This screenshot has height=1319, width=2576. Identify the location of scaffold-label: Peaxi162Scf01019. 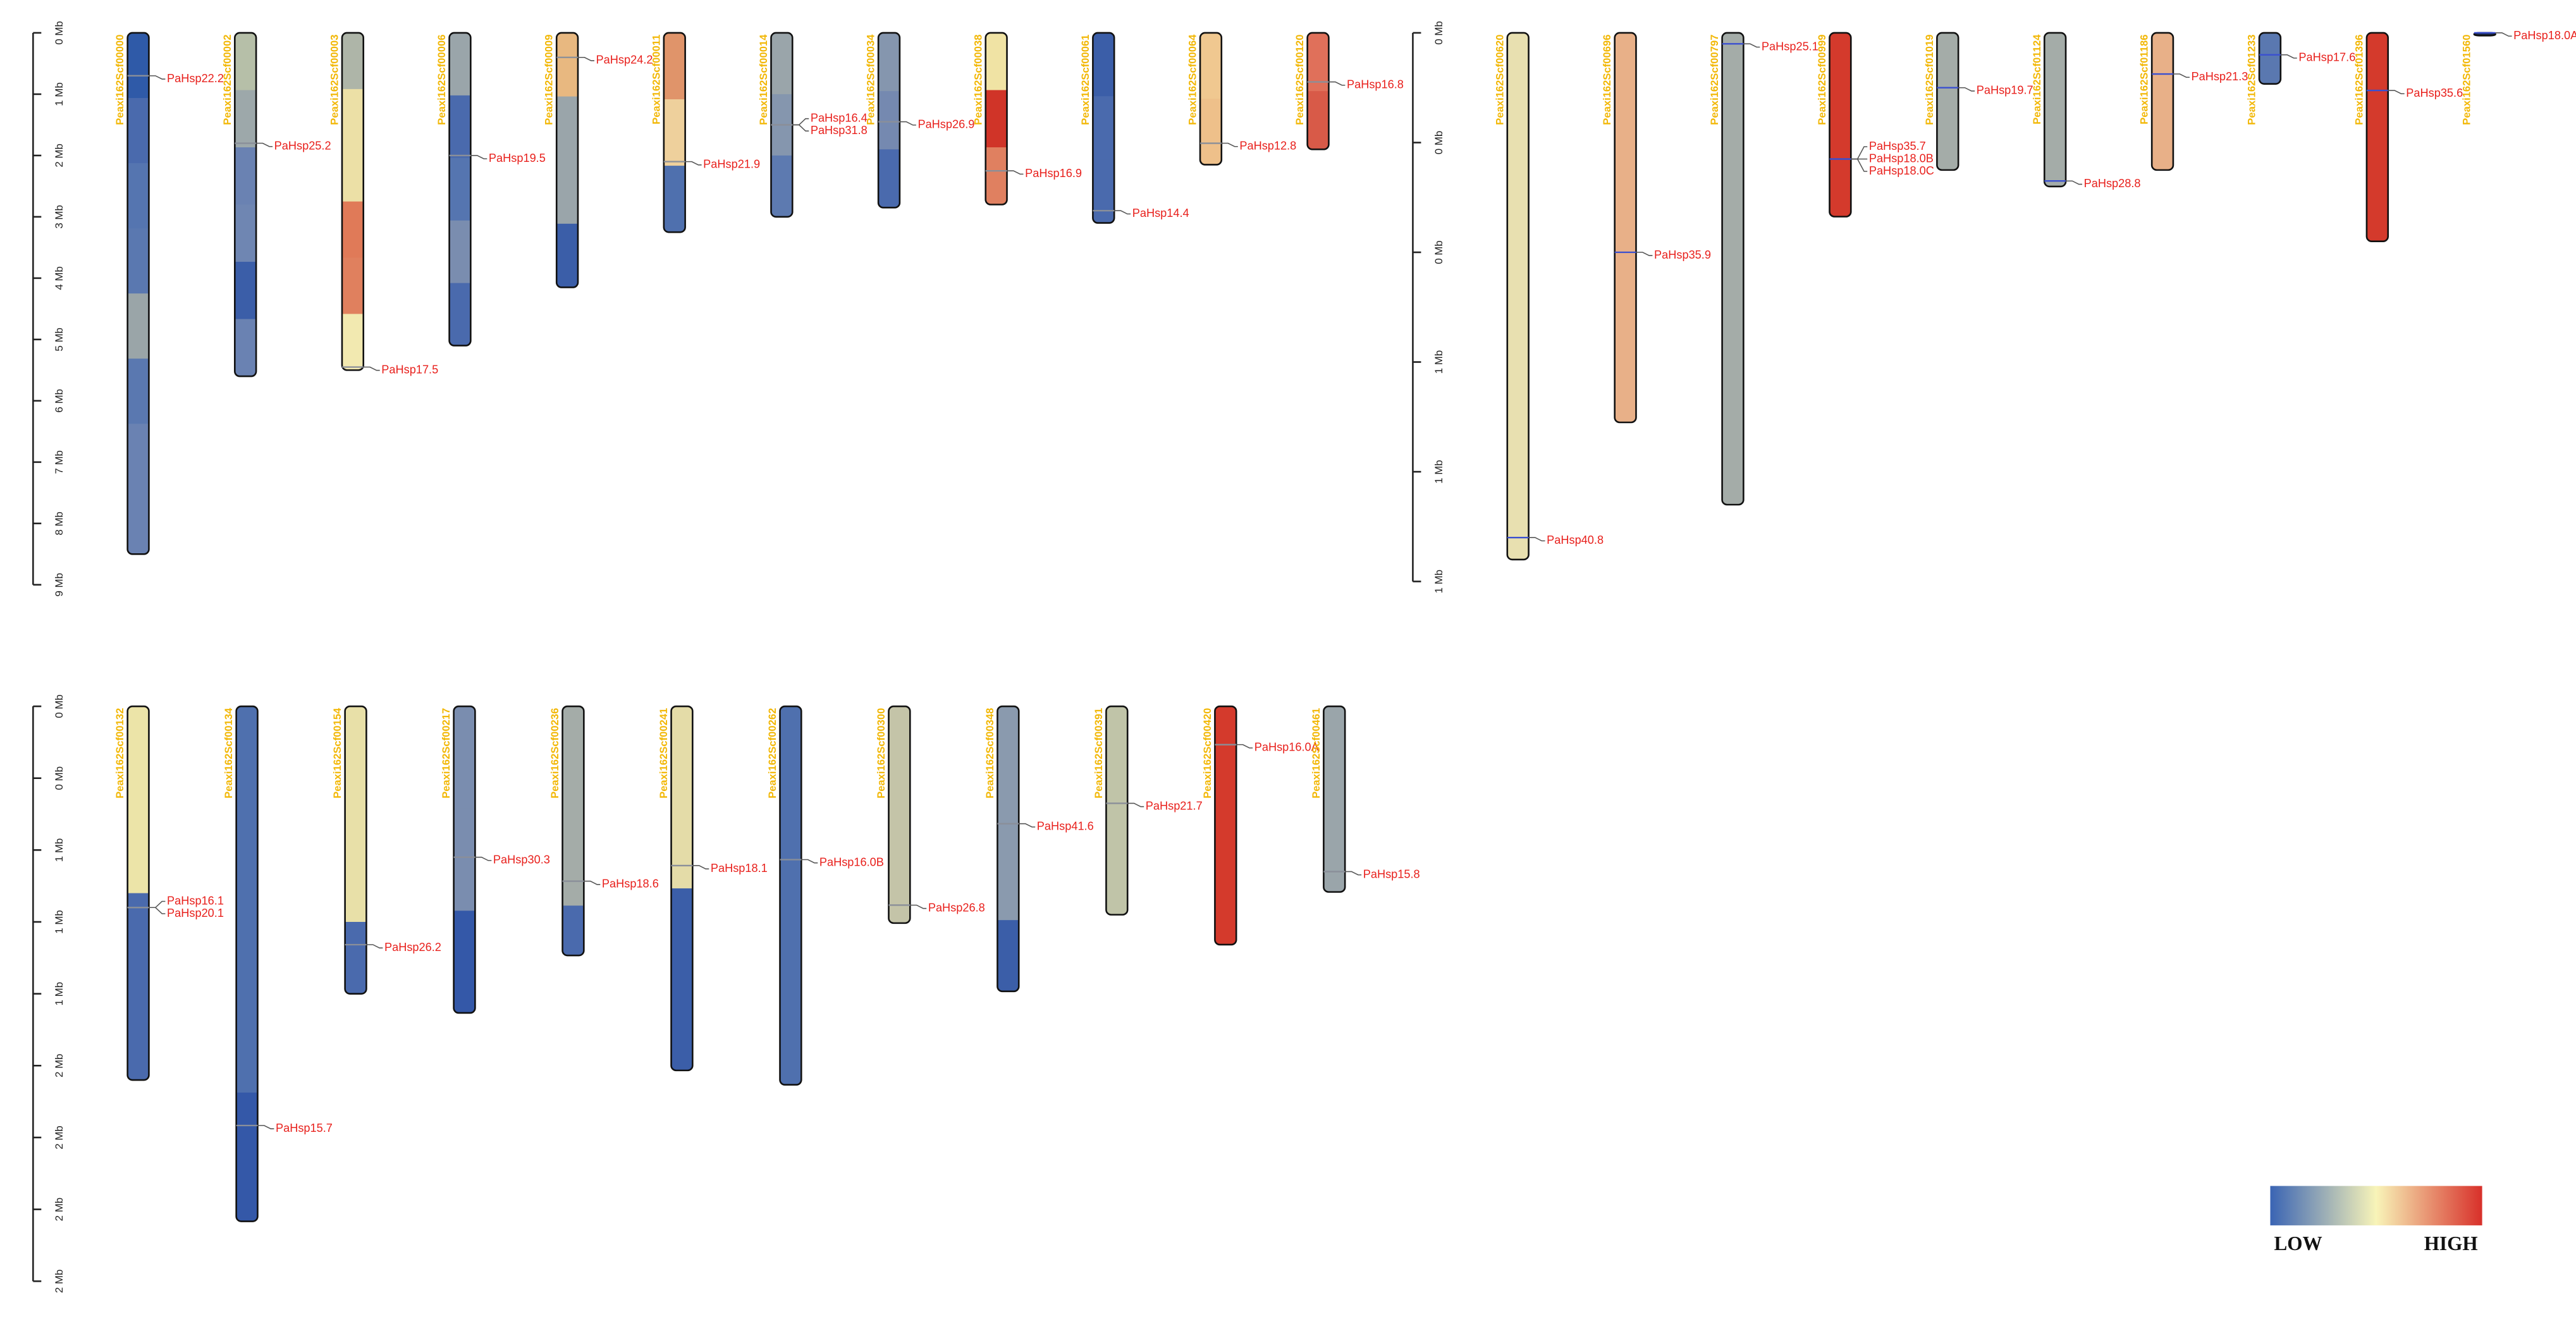
(1929, 80).